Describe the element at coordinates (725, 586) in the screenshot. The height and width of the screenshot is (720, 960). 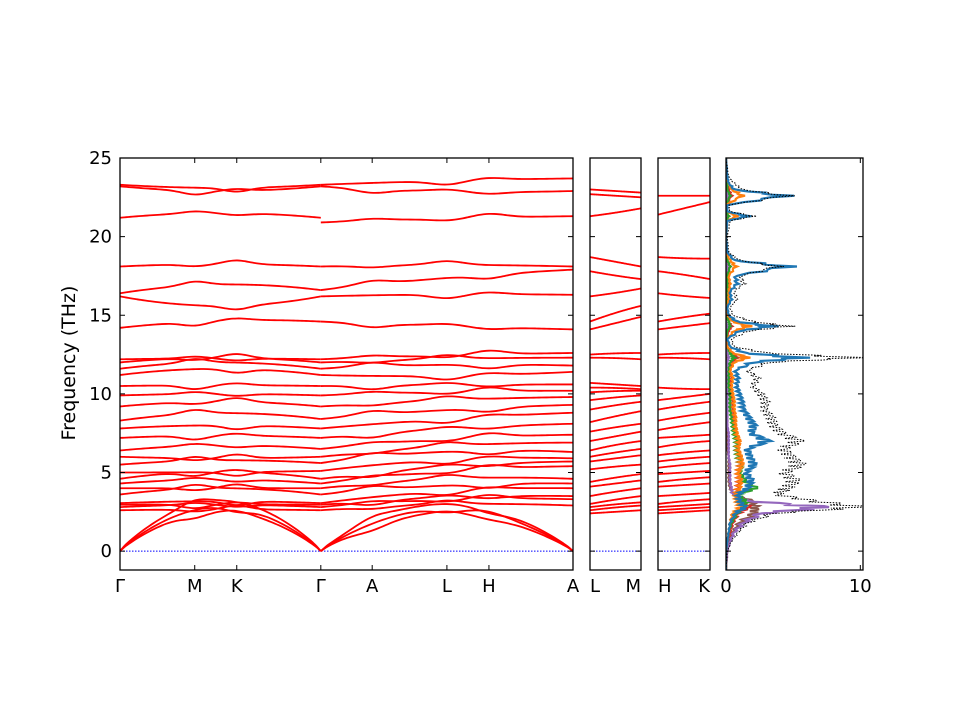
I see `x-tick-label: 0` at that location.